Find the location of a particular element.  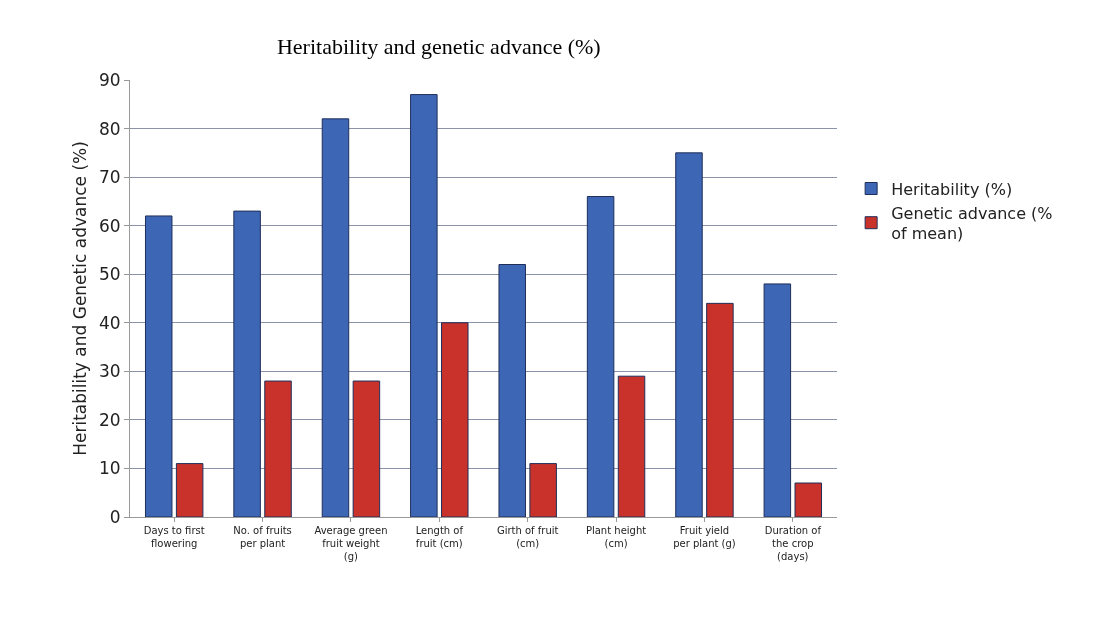

y-tick-label: 40 is located at coordinates (109, 322).